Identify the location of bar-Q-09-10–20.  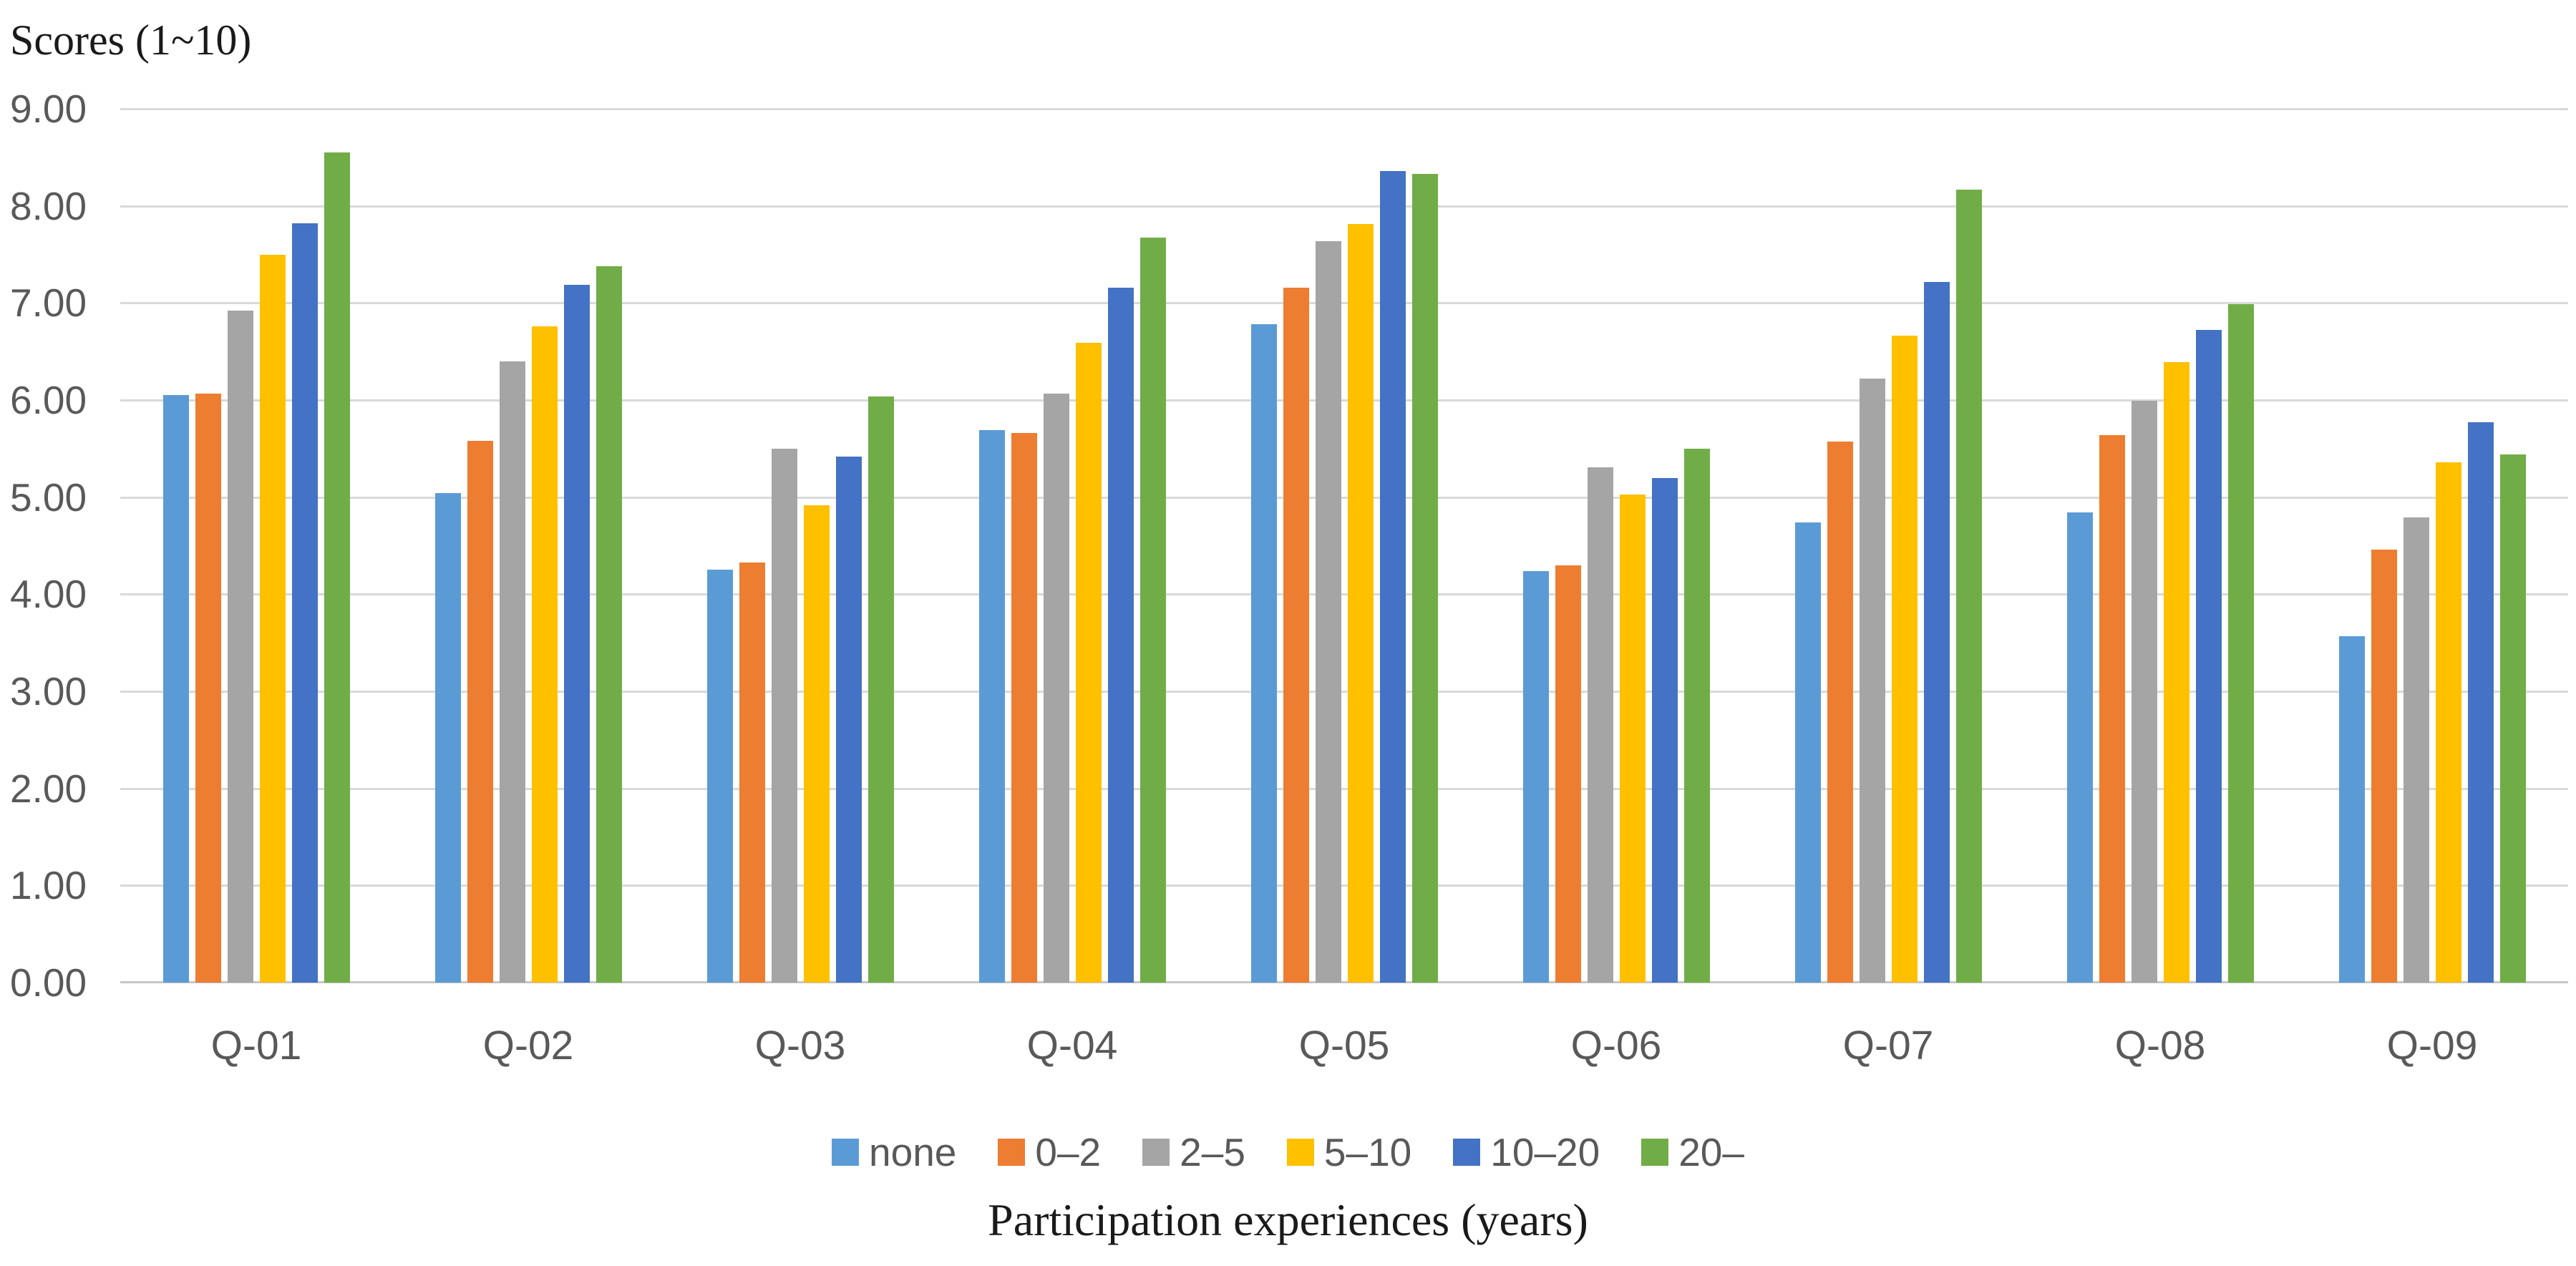
(2480, 702).